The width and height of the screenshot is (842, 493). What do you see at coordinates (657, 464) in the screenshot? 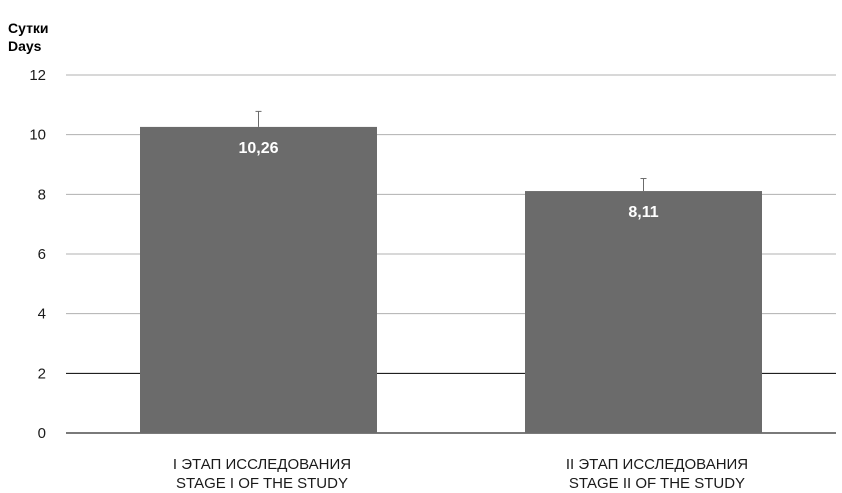
I see `category-label-stage-2-ru: II ЭТАП ИССЛЕДОВАНИЯ` at bounding box center [657, 464].